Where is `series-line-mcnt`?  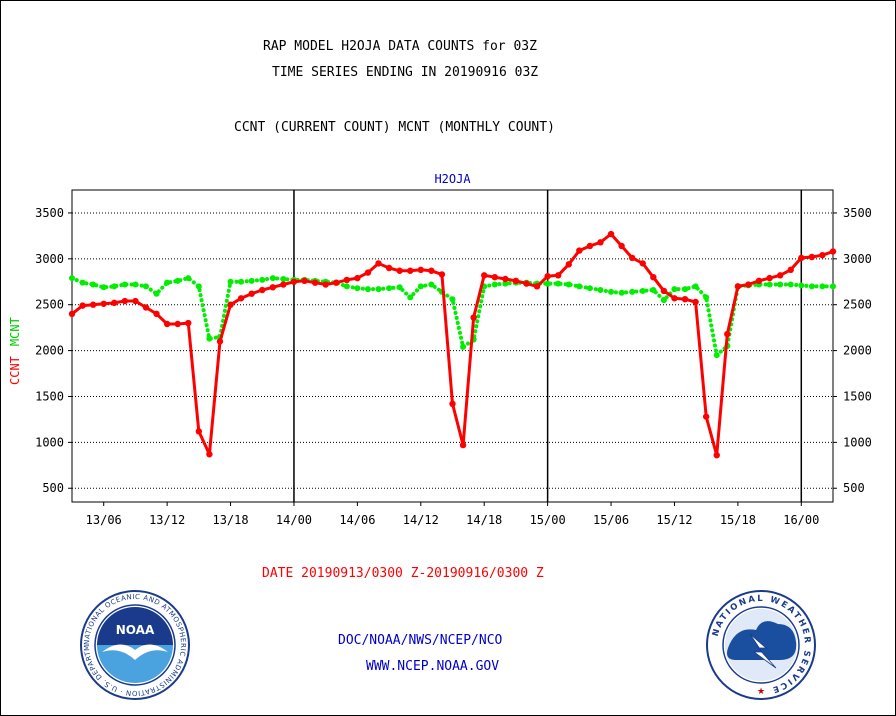
series-line-mcnt is located at coordinates (452, 317).